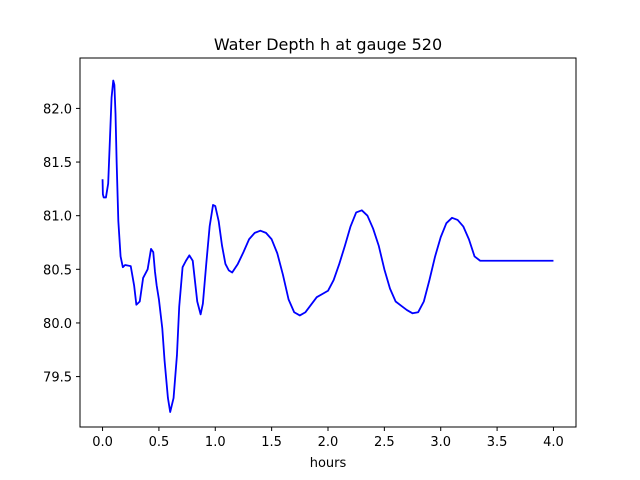 The width and height of the screenshot is (640, 480). What do you see at coordinates (215, 442) in the screenshot?
I see `x-tick-label: 1.0` at bounding box center [215, 442].